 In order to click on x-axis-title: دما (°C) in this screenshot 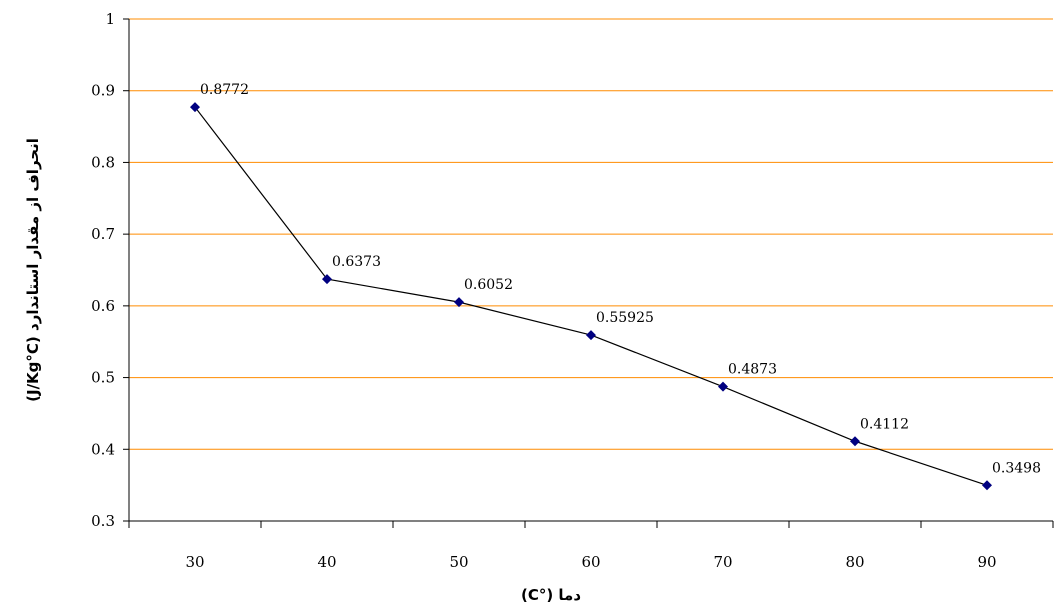, I will do `click(551, 595)`.